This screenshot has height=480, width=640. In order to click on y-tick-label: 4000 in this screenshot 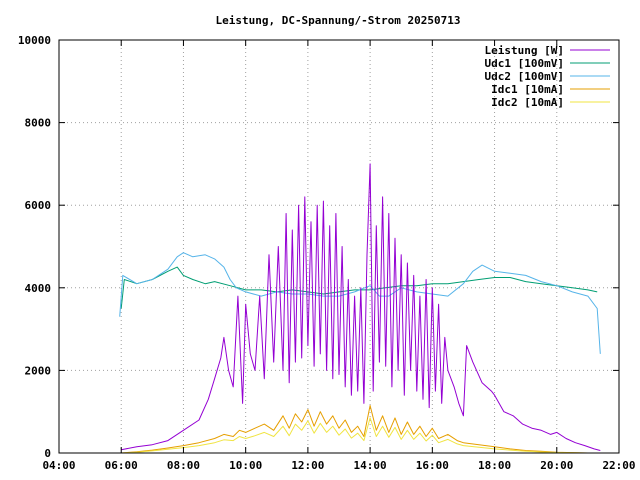, I will do `click(38, 288)`.